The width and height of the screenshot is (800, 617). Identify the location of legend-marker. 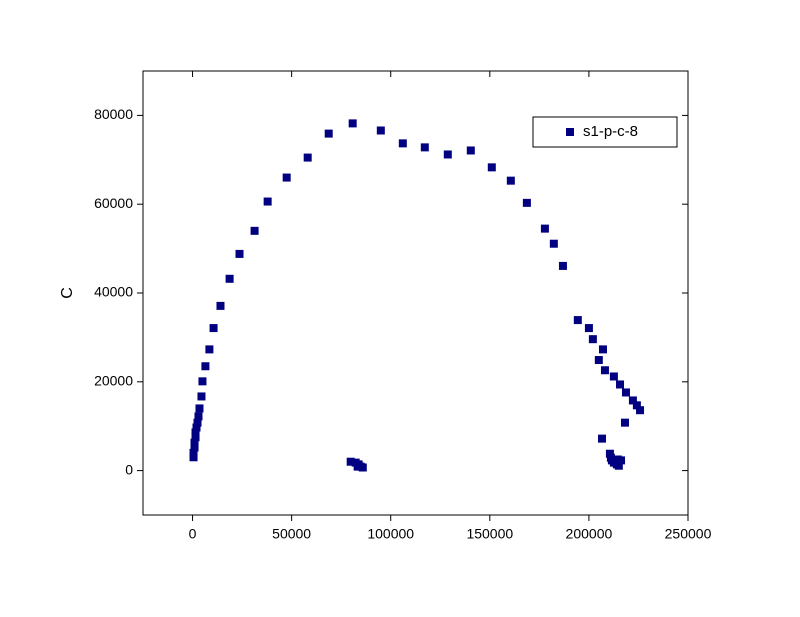
(570, 132).